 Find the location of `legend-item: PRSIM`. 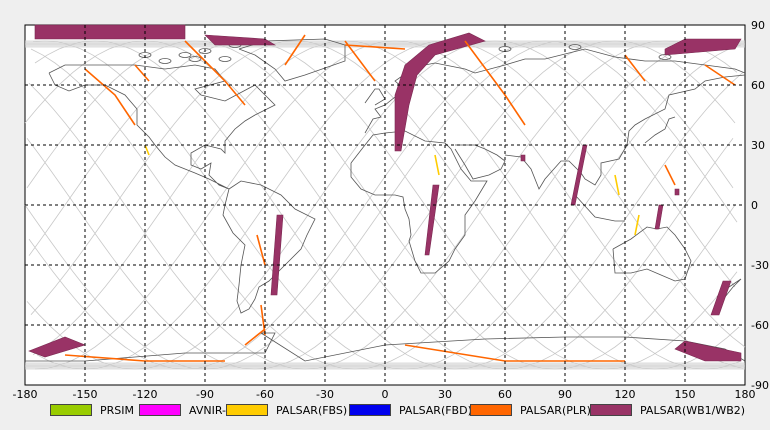

legend-item: PRSIM is located at coordinates (92, 410).